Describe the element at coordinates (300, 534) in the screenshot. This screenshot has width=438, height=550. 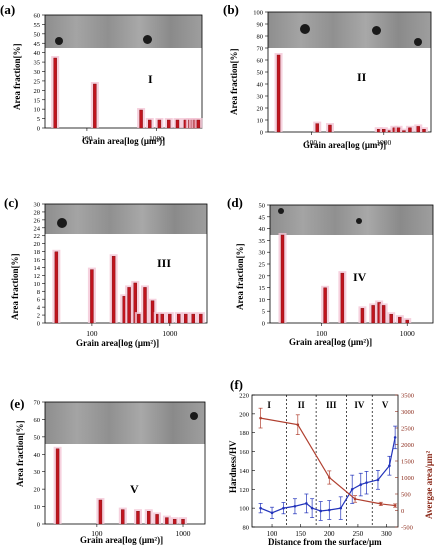
I see `x-tick-label: 150` at that location.